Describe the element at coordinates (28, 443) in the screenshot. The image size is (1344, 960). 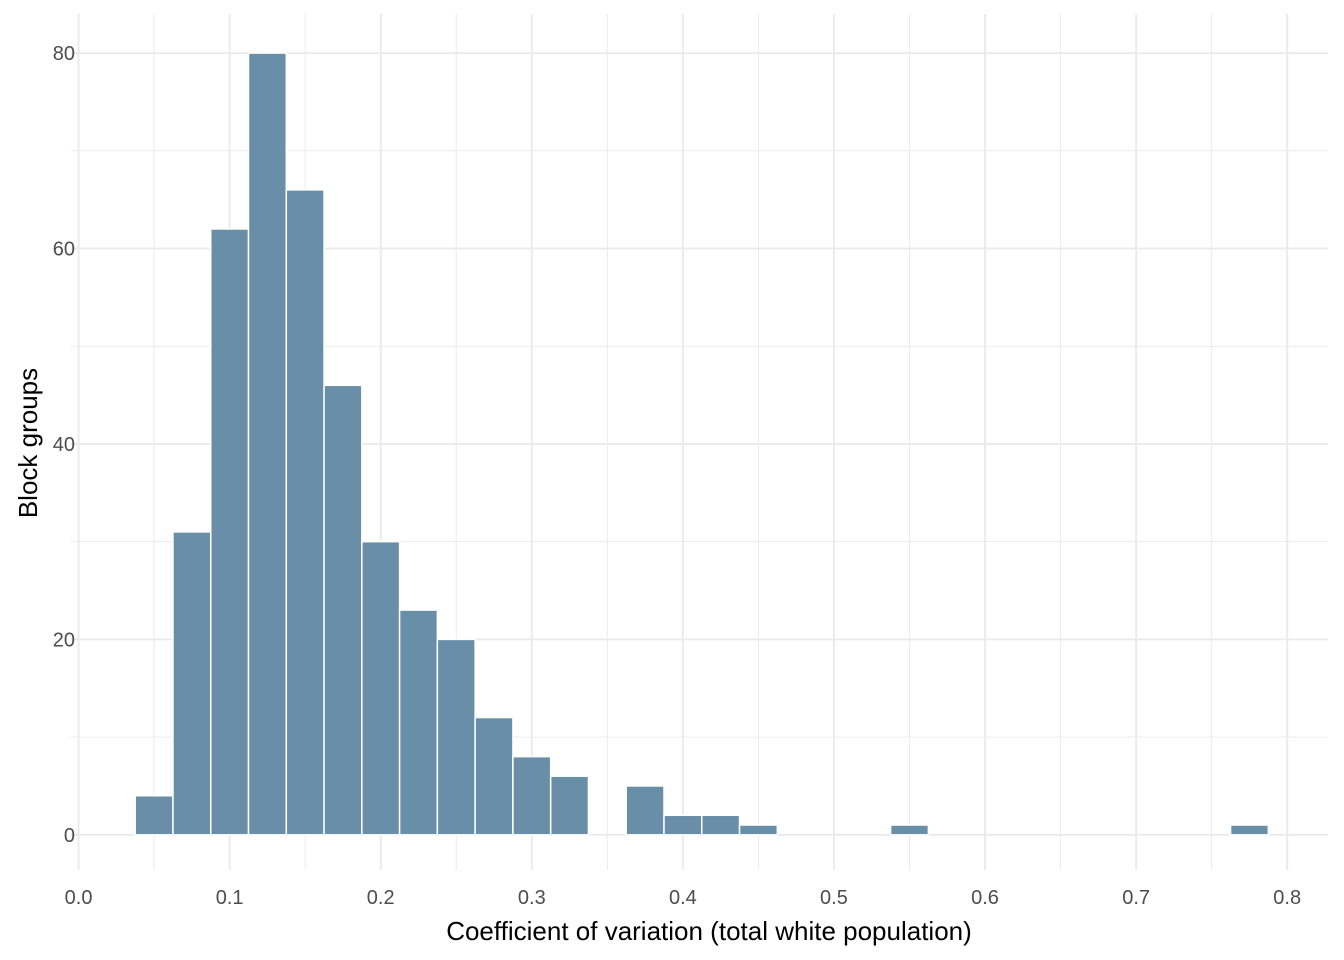
I see `y-axis-title: Block groups` at that location.